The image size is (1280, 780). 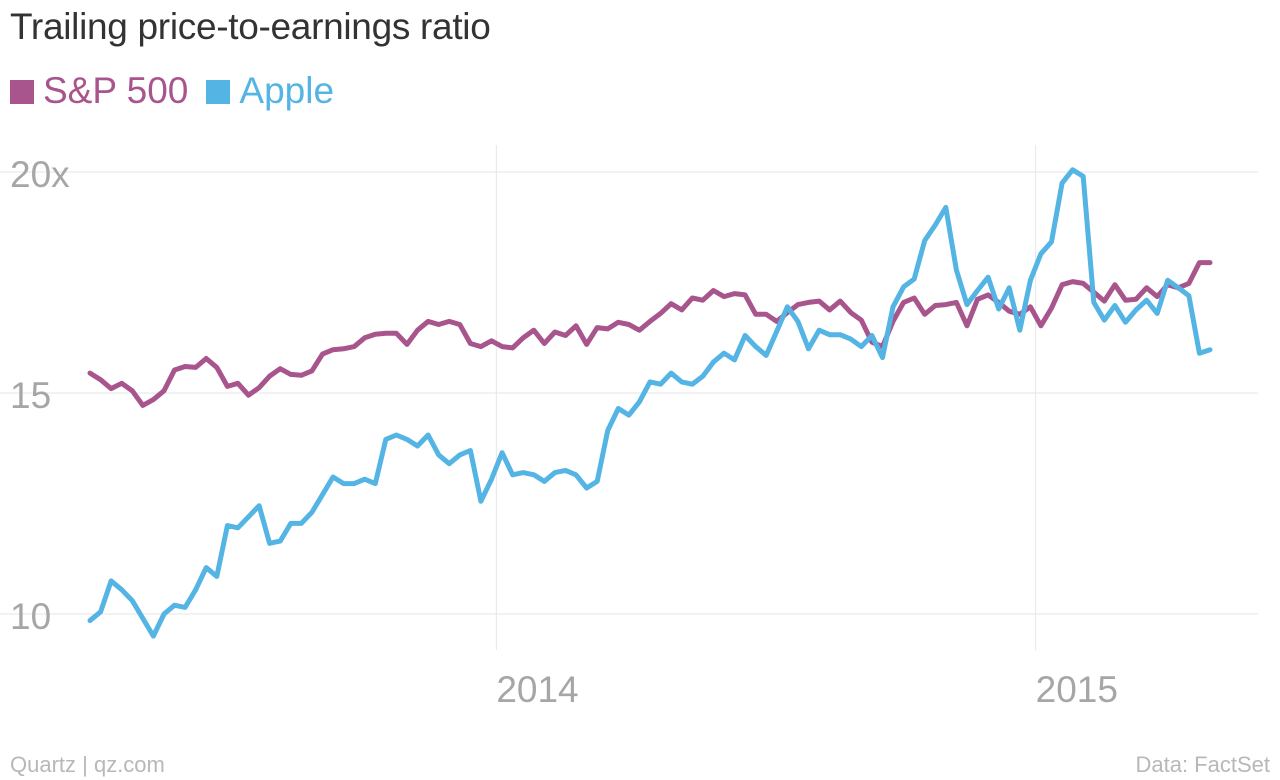 What do you see at coordinates (116, 90) in the screenshot?
I see `legend-label-sp500: S&P 500` at bounding box center [116, 90].